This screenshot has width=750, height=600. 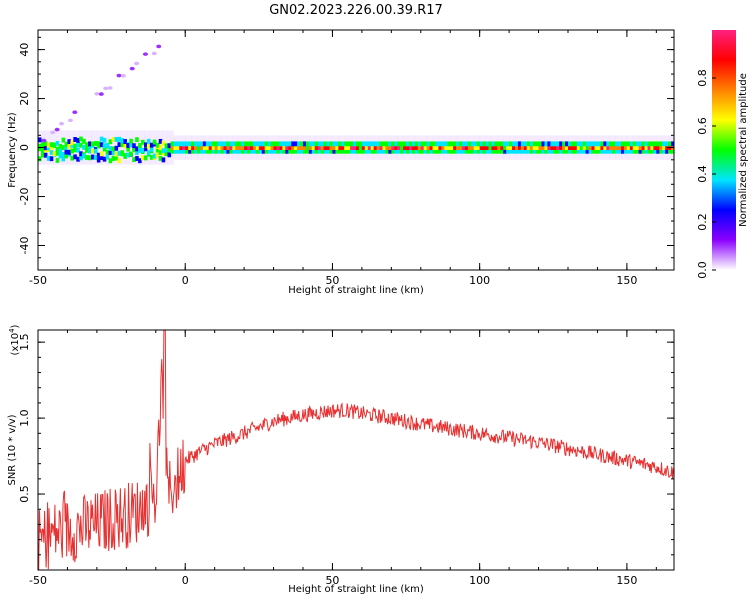 What do you see at coordinates (702, 270) in the screenshot?
I see `colorbar-tick-label: 0.0` at bounding box center [702, 270].